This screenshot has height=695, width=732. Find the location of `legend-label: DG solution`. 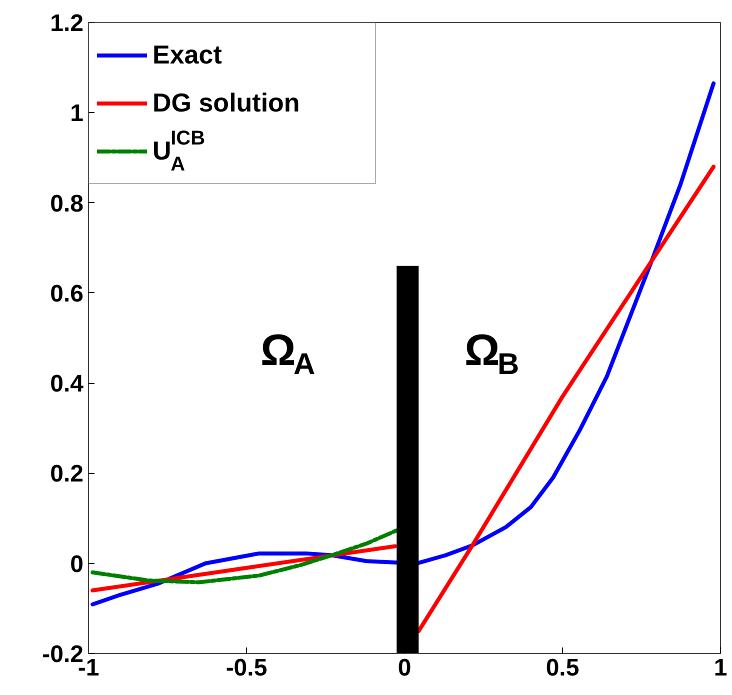

legend-label: DG solution is located at coordinates (226, 103).